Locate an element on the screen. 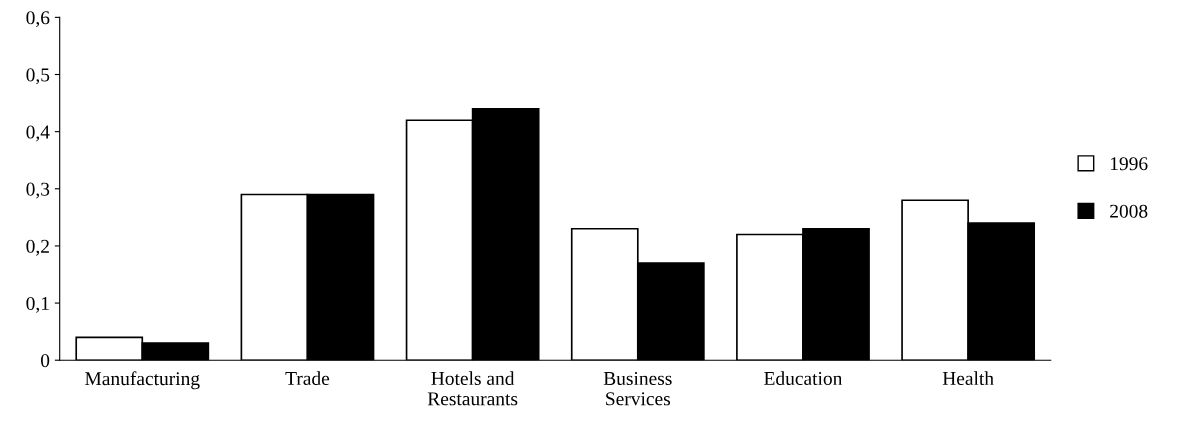 This screenshot has height=434, width=1194. x-tick-label: Health is located at coordinates (968, 378).